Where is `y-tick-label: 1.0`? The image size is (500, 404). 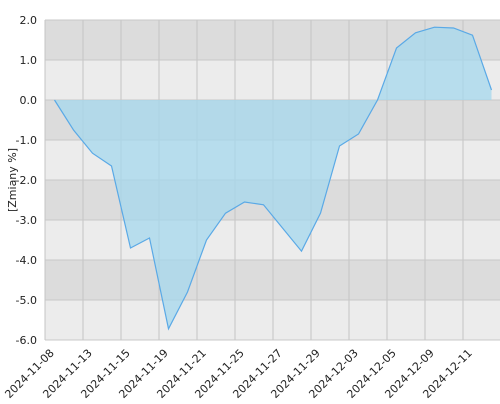 y-tick-label: 1.0 is located at coordinates (29, 60).